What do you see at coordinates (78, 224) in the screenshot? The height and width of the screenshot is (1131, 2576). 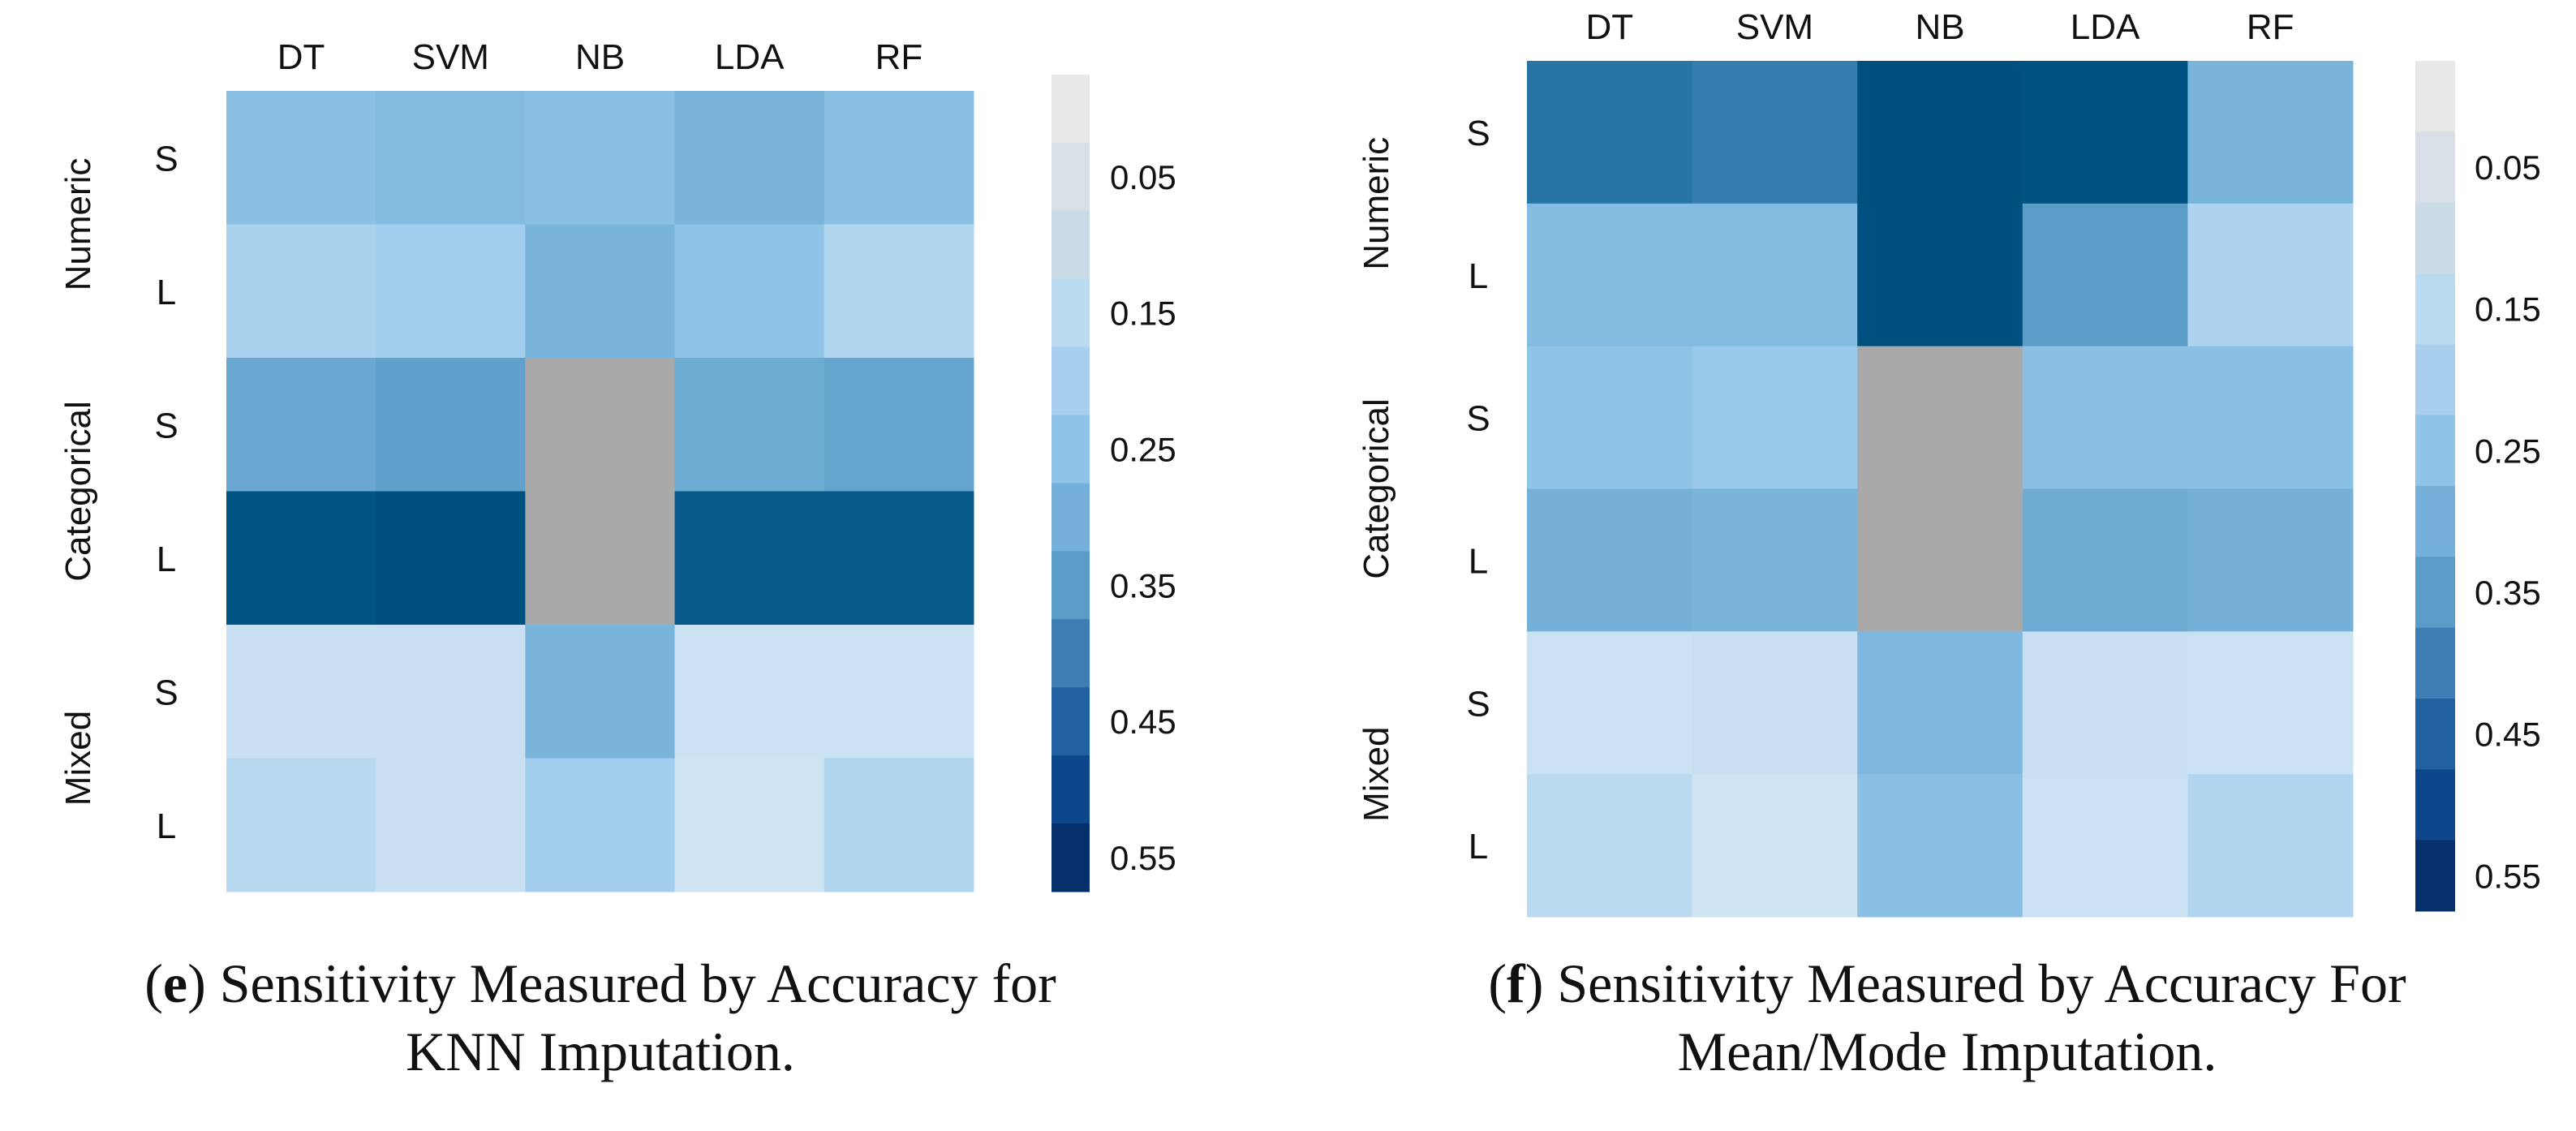 I see `row-group-label: Numeric` at bounding box center [78, 224].